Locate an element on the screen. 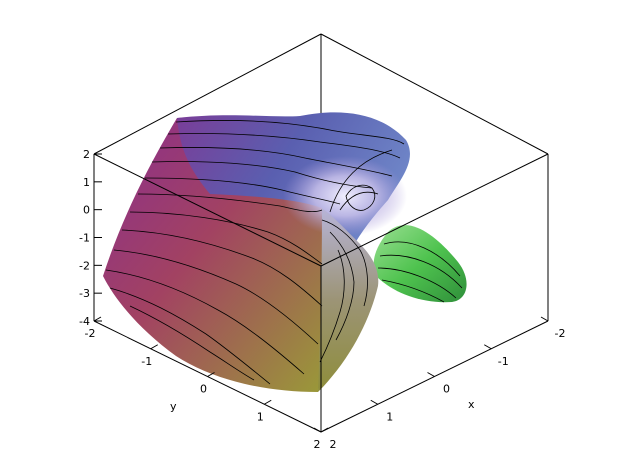 The height and width of the screenshot is (470, 644). y-tick-label: 2 is located at coordinates (317, 444).